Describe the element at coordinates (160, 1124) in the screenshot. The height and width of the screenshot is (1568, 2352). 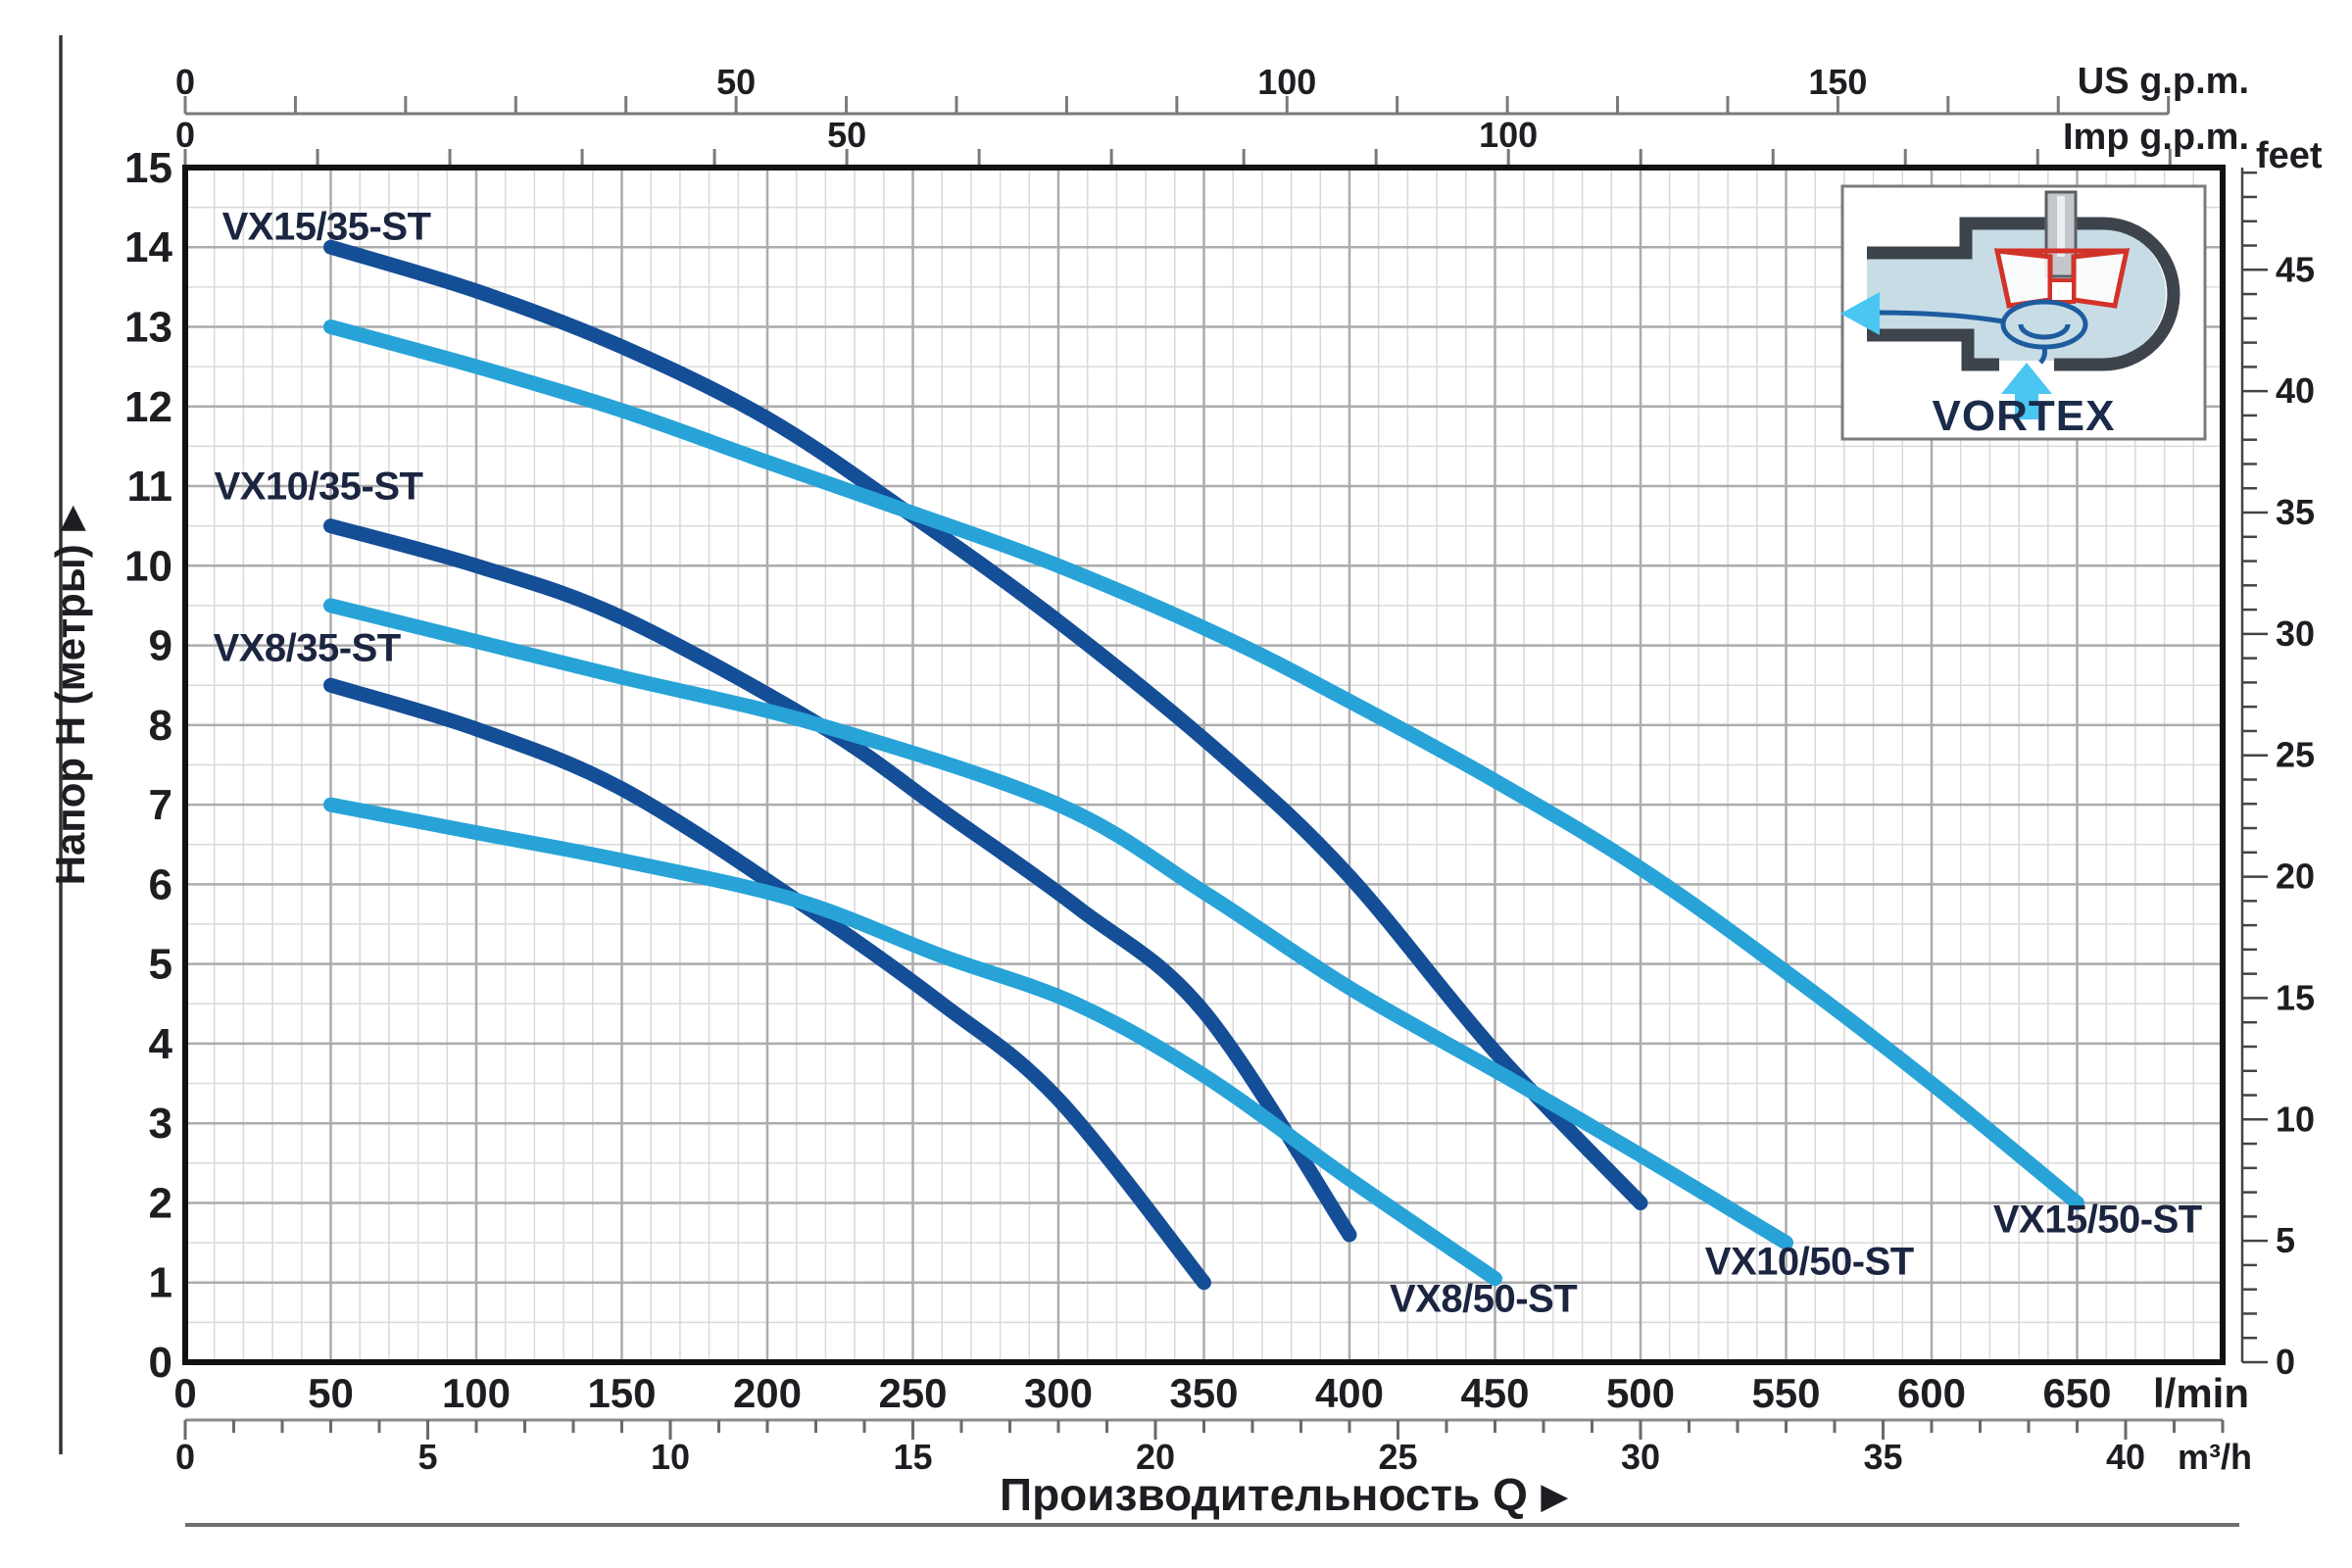
I see `meters-tick-label: 3` at that location.